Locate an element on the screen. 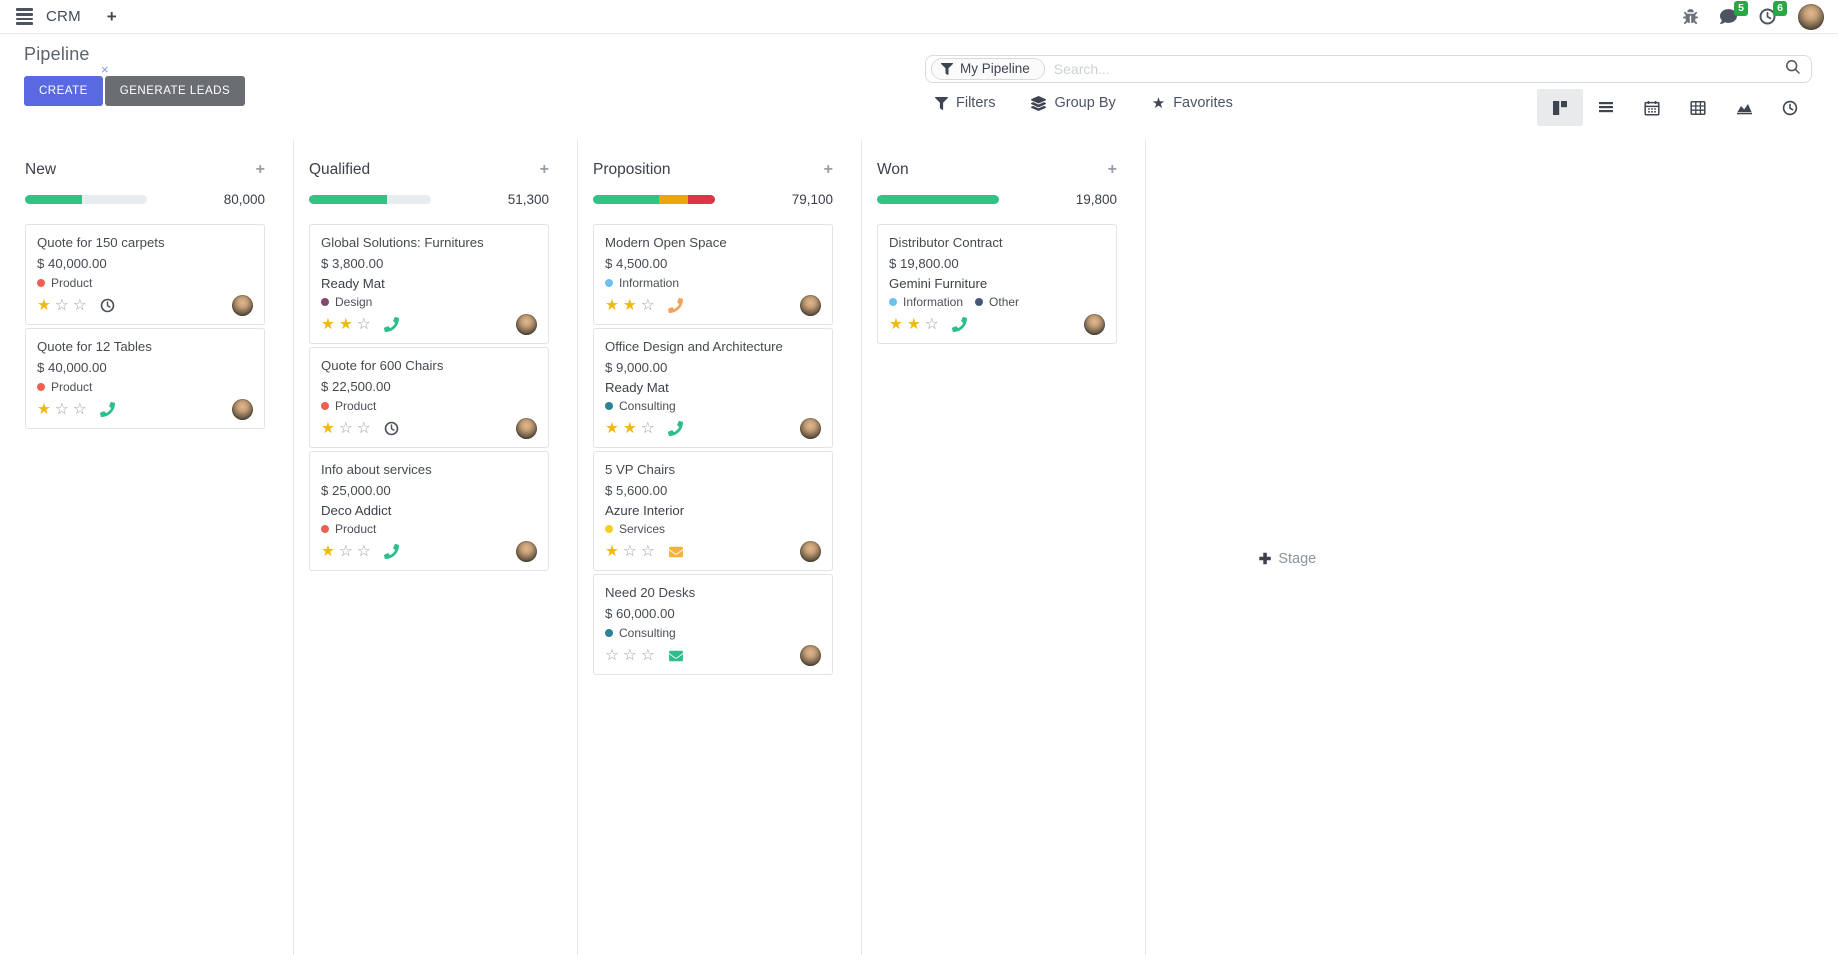 The height and width of the screenshot is (955, 1838). facet-remove-icon: × is located at coordinates (105, 69).